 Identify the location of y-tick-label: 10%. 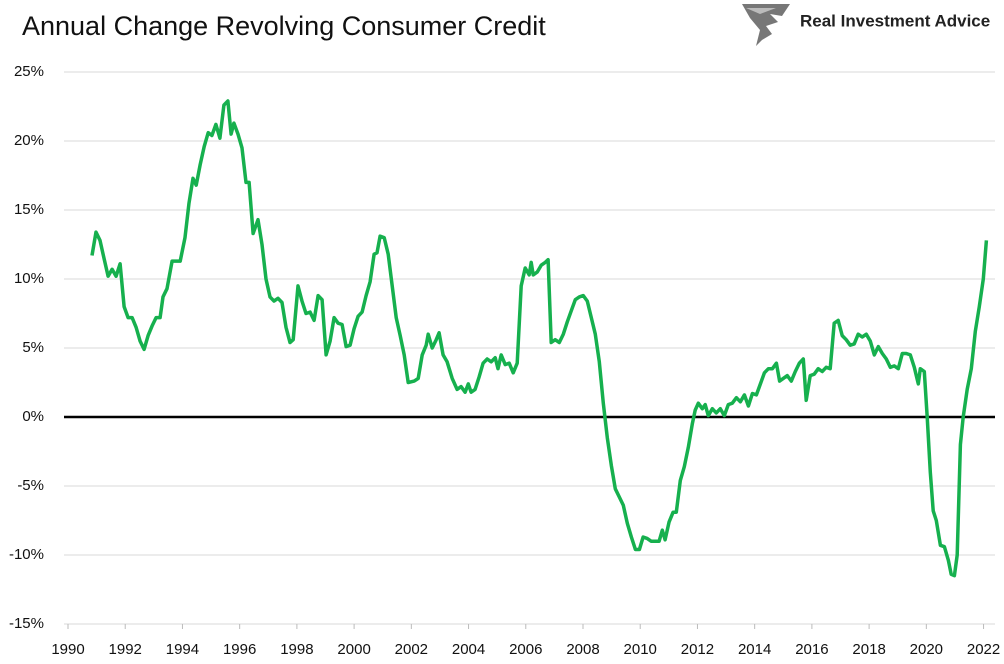
(29, 278).